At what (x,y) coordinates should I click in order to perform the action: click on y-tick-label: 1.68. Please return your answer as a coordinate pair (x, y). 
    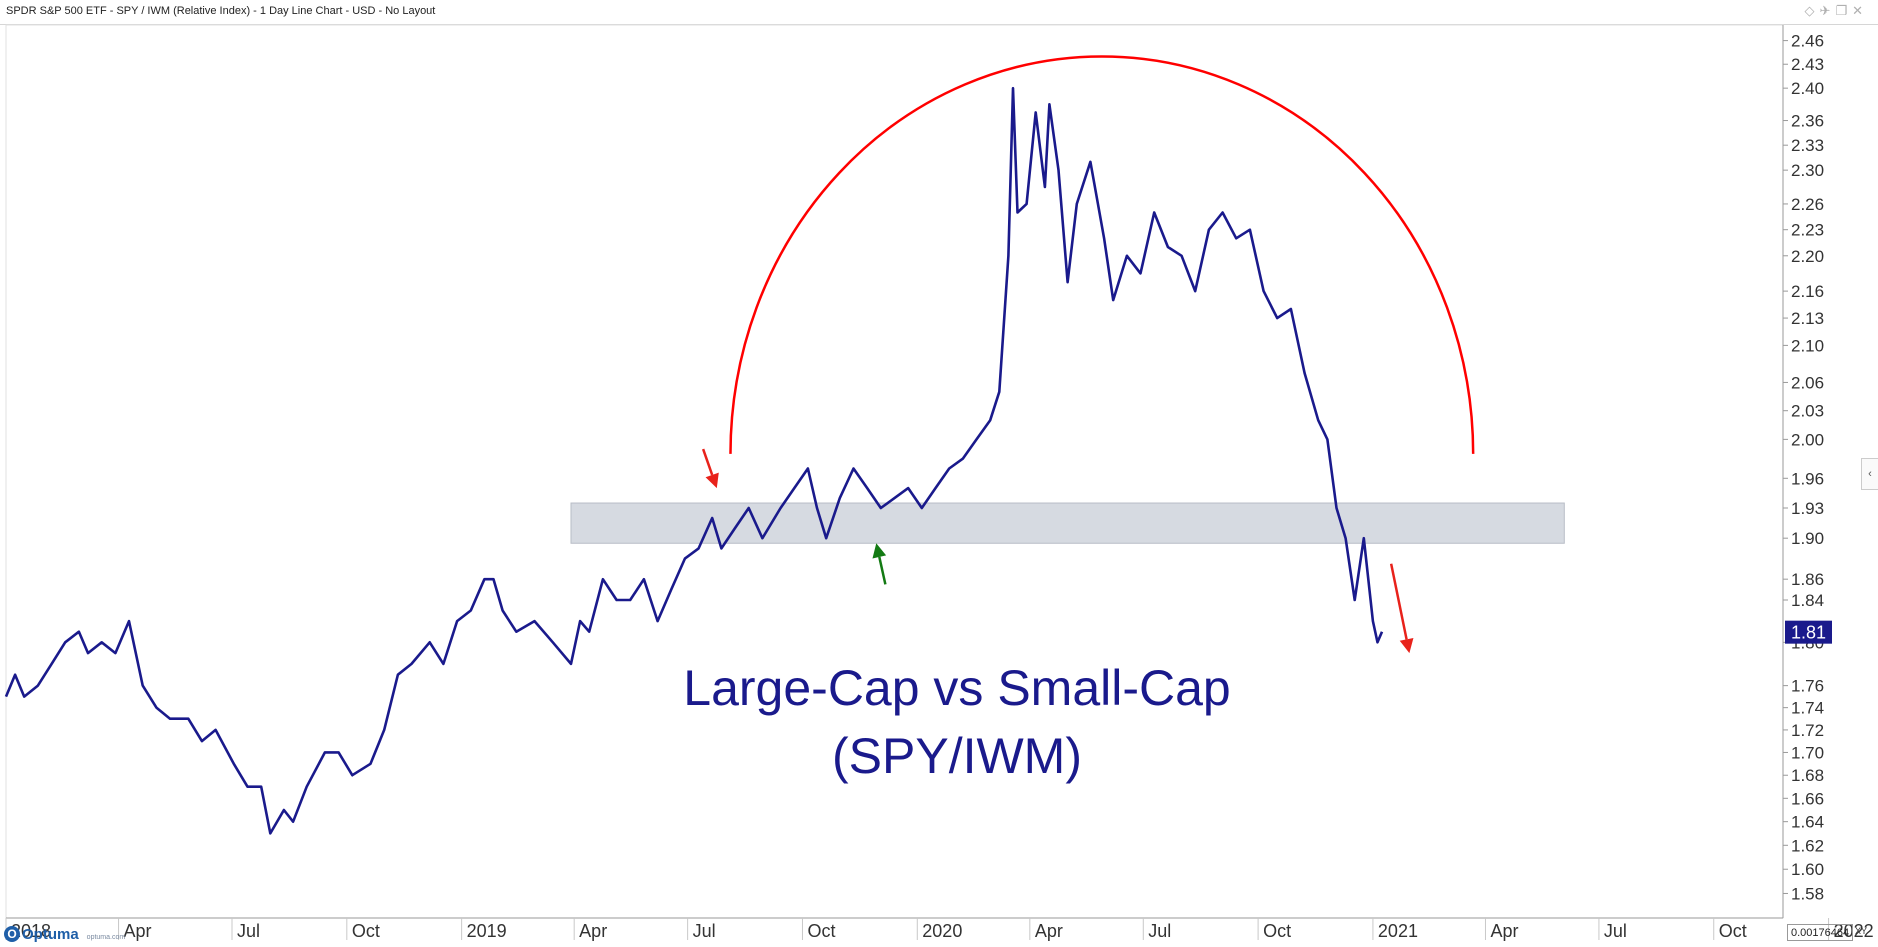
    Looking at the image, I should click on (1807, 775).